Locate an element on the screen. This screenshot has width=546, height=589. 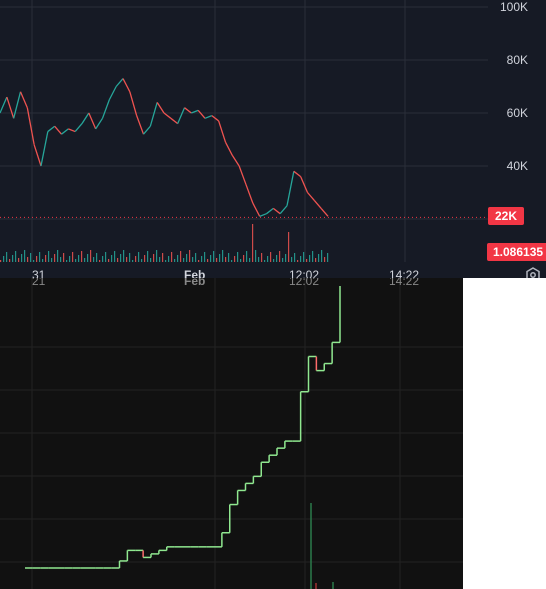
blank-area is located at coordinates (504, 433).